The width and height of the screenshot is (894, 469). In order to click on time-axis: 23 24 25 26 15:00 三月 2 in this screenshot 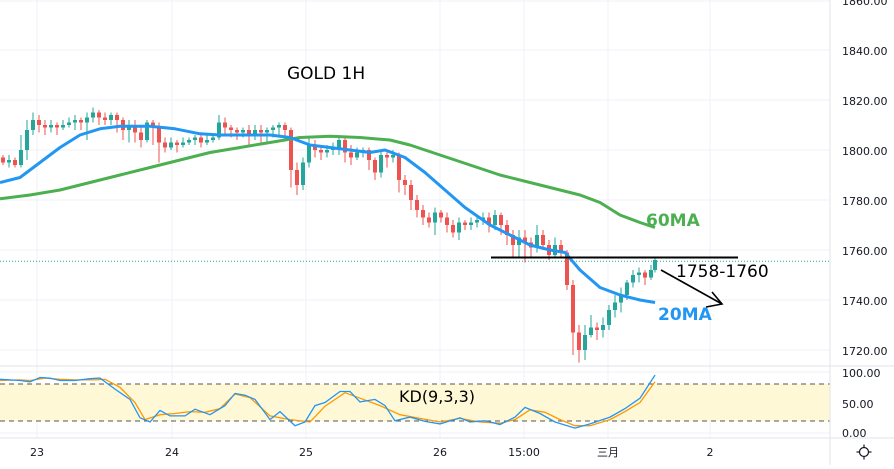, I will do `click(372, 452)`.